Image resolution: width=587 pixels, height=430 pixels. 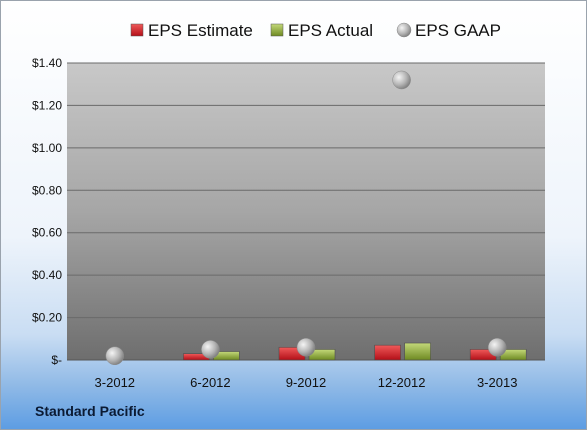 I want to click on y-axis-ticks: $- $0.20 $0.40 $0.60 $0.80 $1.00 $1.20 $1.40, so click(x=47, y=211).